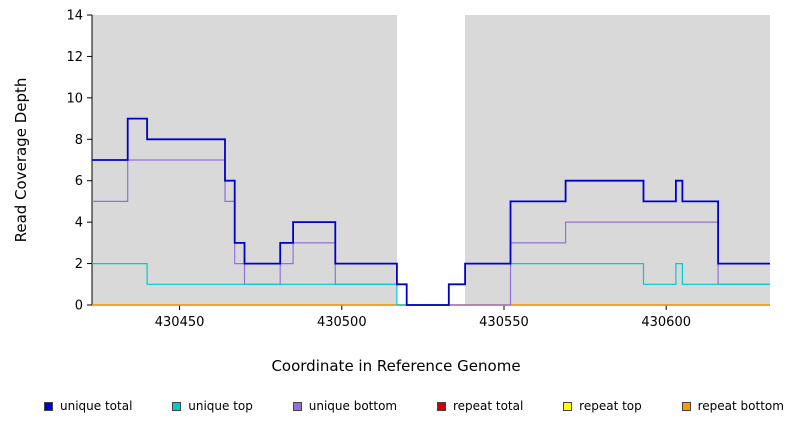 The width and height of the screenshot is (792, 432). What do you see at coordinates (79, 264) in the screenshot?
I see `y-tick-label: 2` at bounding box center [79, 264].